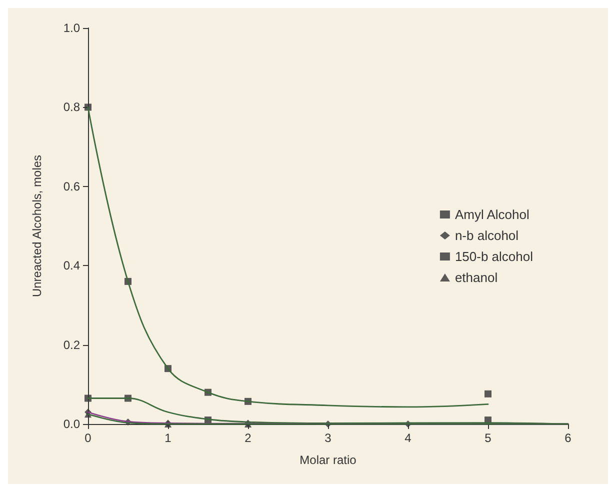 The width and height of the screenshot is (616, 492). I want to click on y-tick-label: 0.0, so click(71, 424).